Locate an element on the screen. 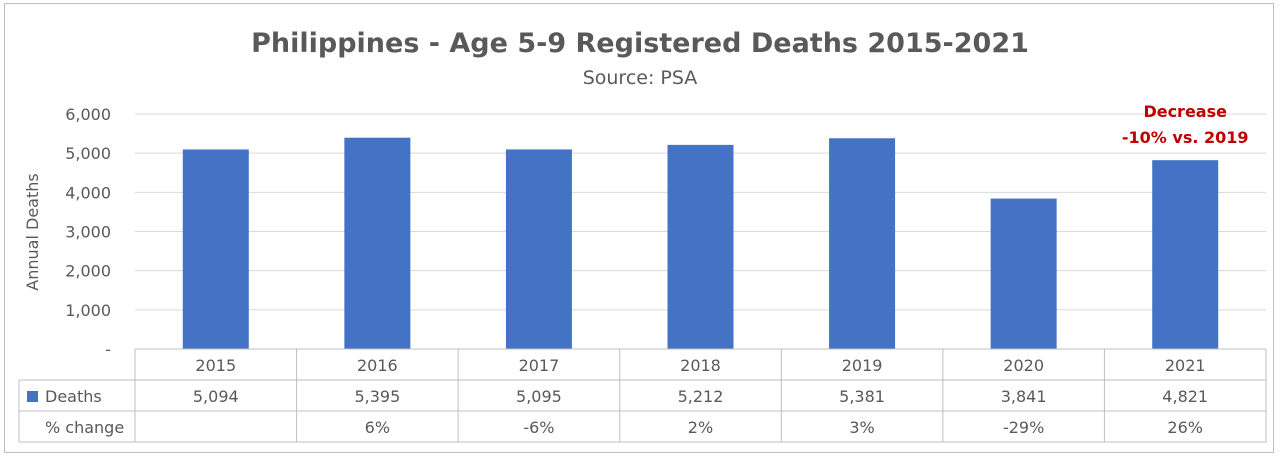 This screenshot has width=1280, height=460. data-label: 4,821 is located at coordinates (1185, 396).